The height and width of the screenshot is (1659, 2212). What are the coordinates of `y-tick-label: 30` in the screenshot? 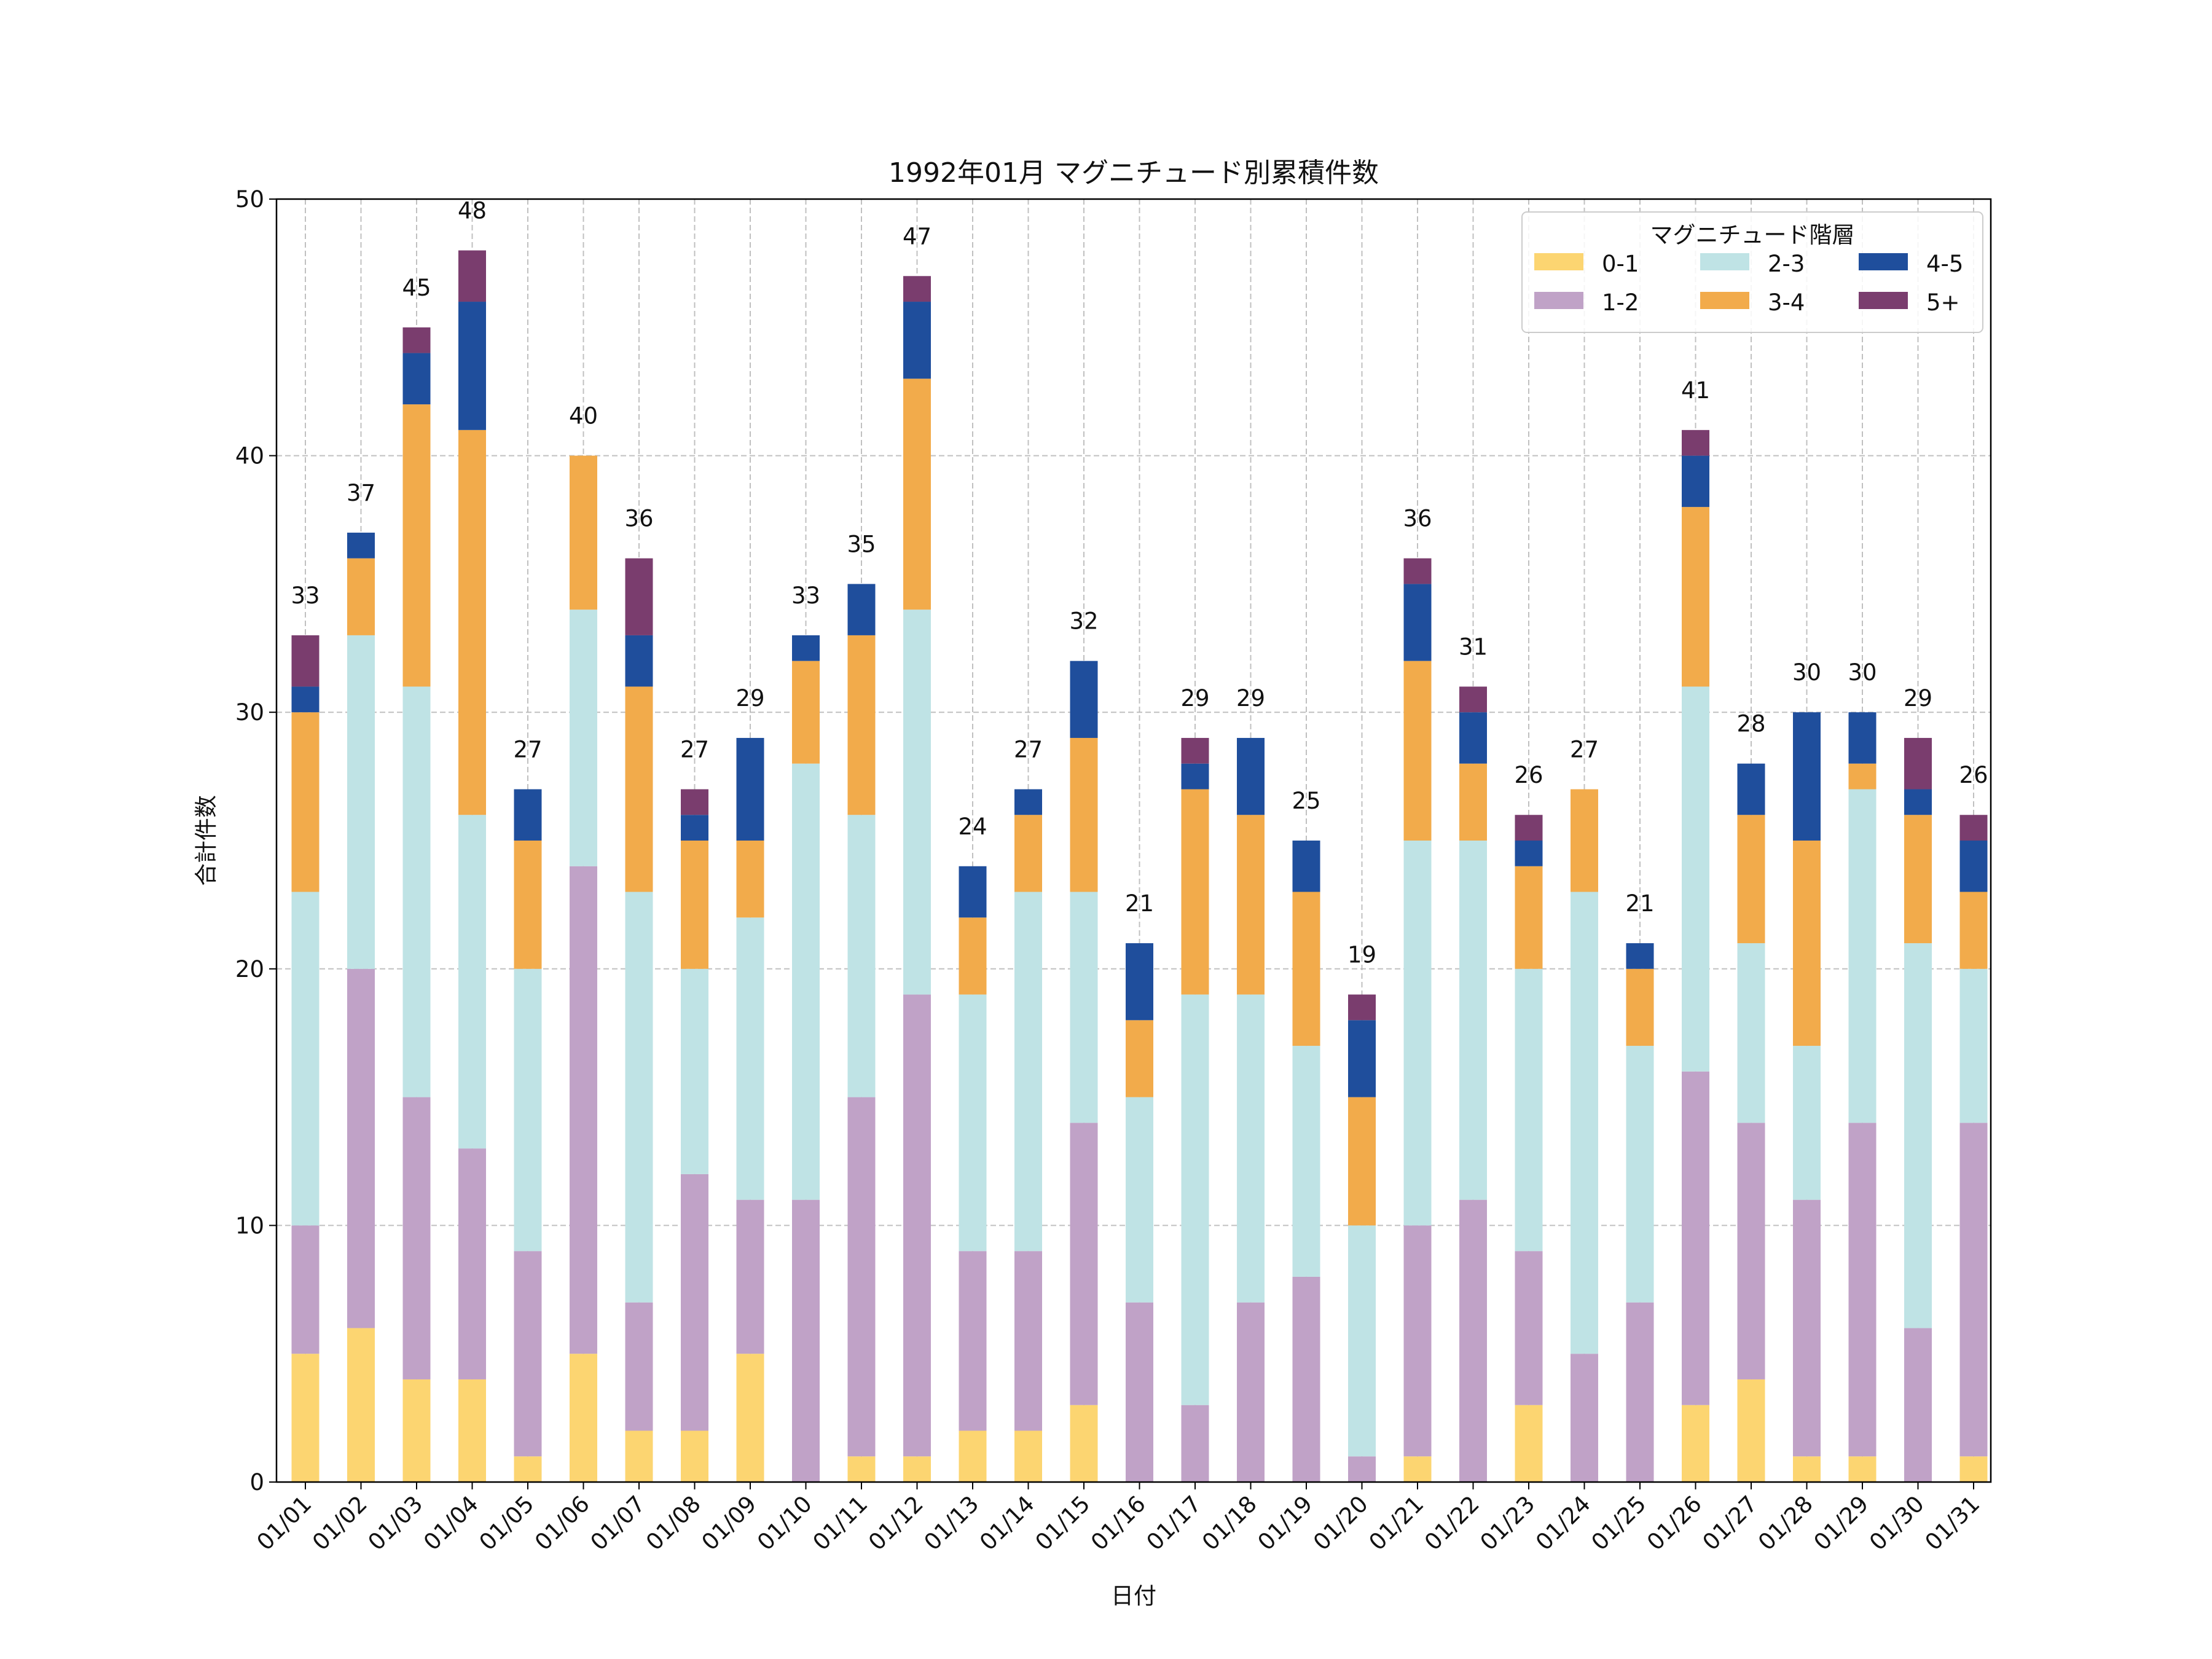 It's located at (249, 712).